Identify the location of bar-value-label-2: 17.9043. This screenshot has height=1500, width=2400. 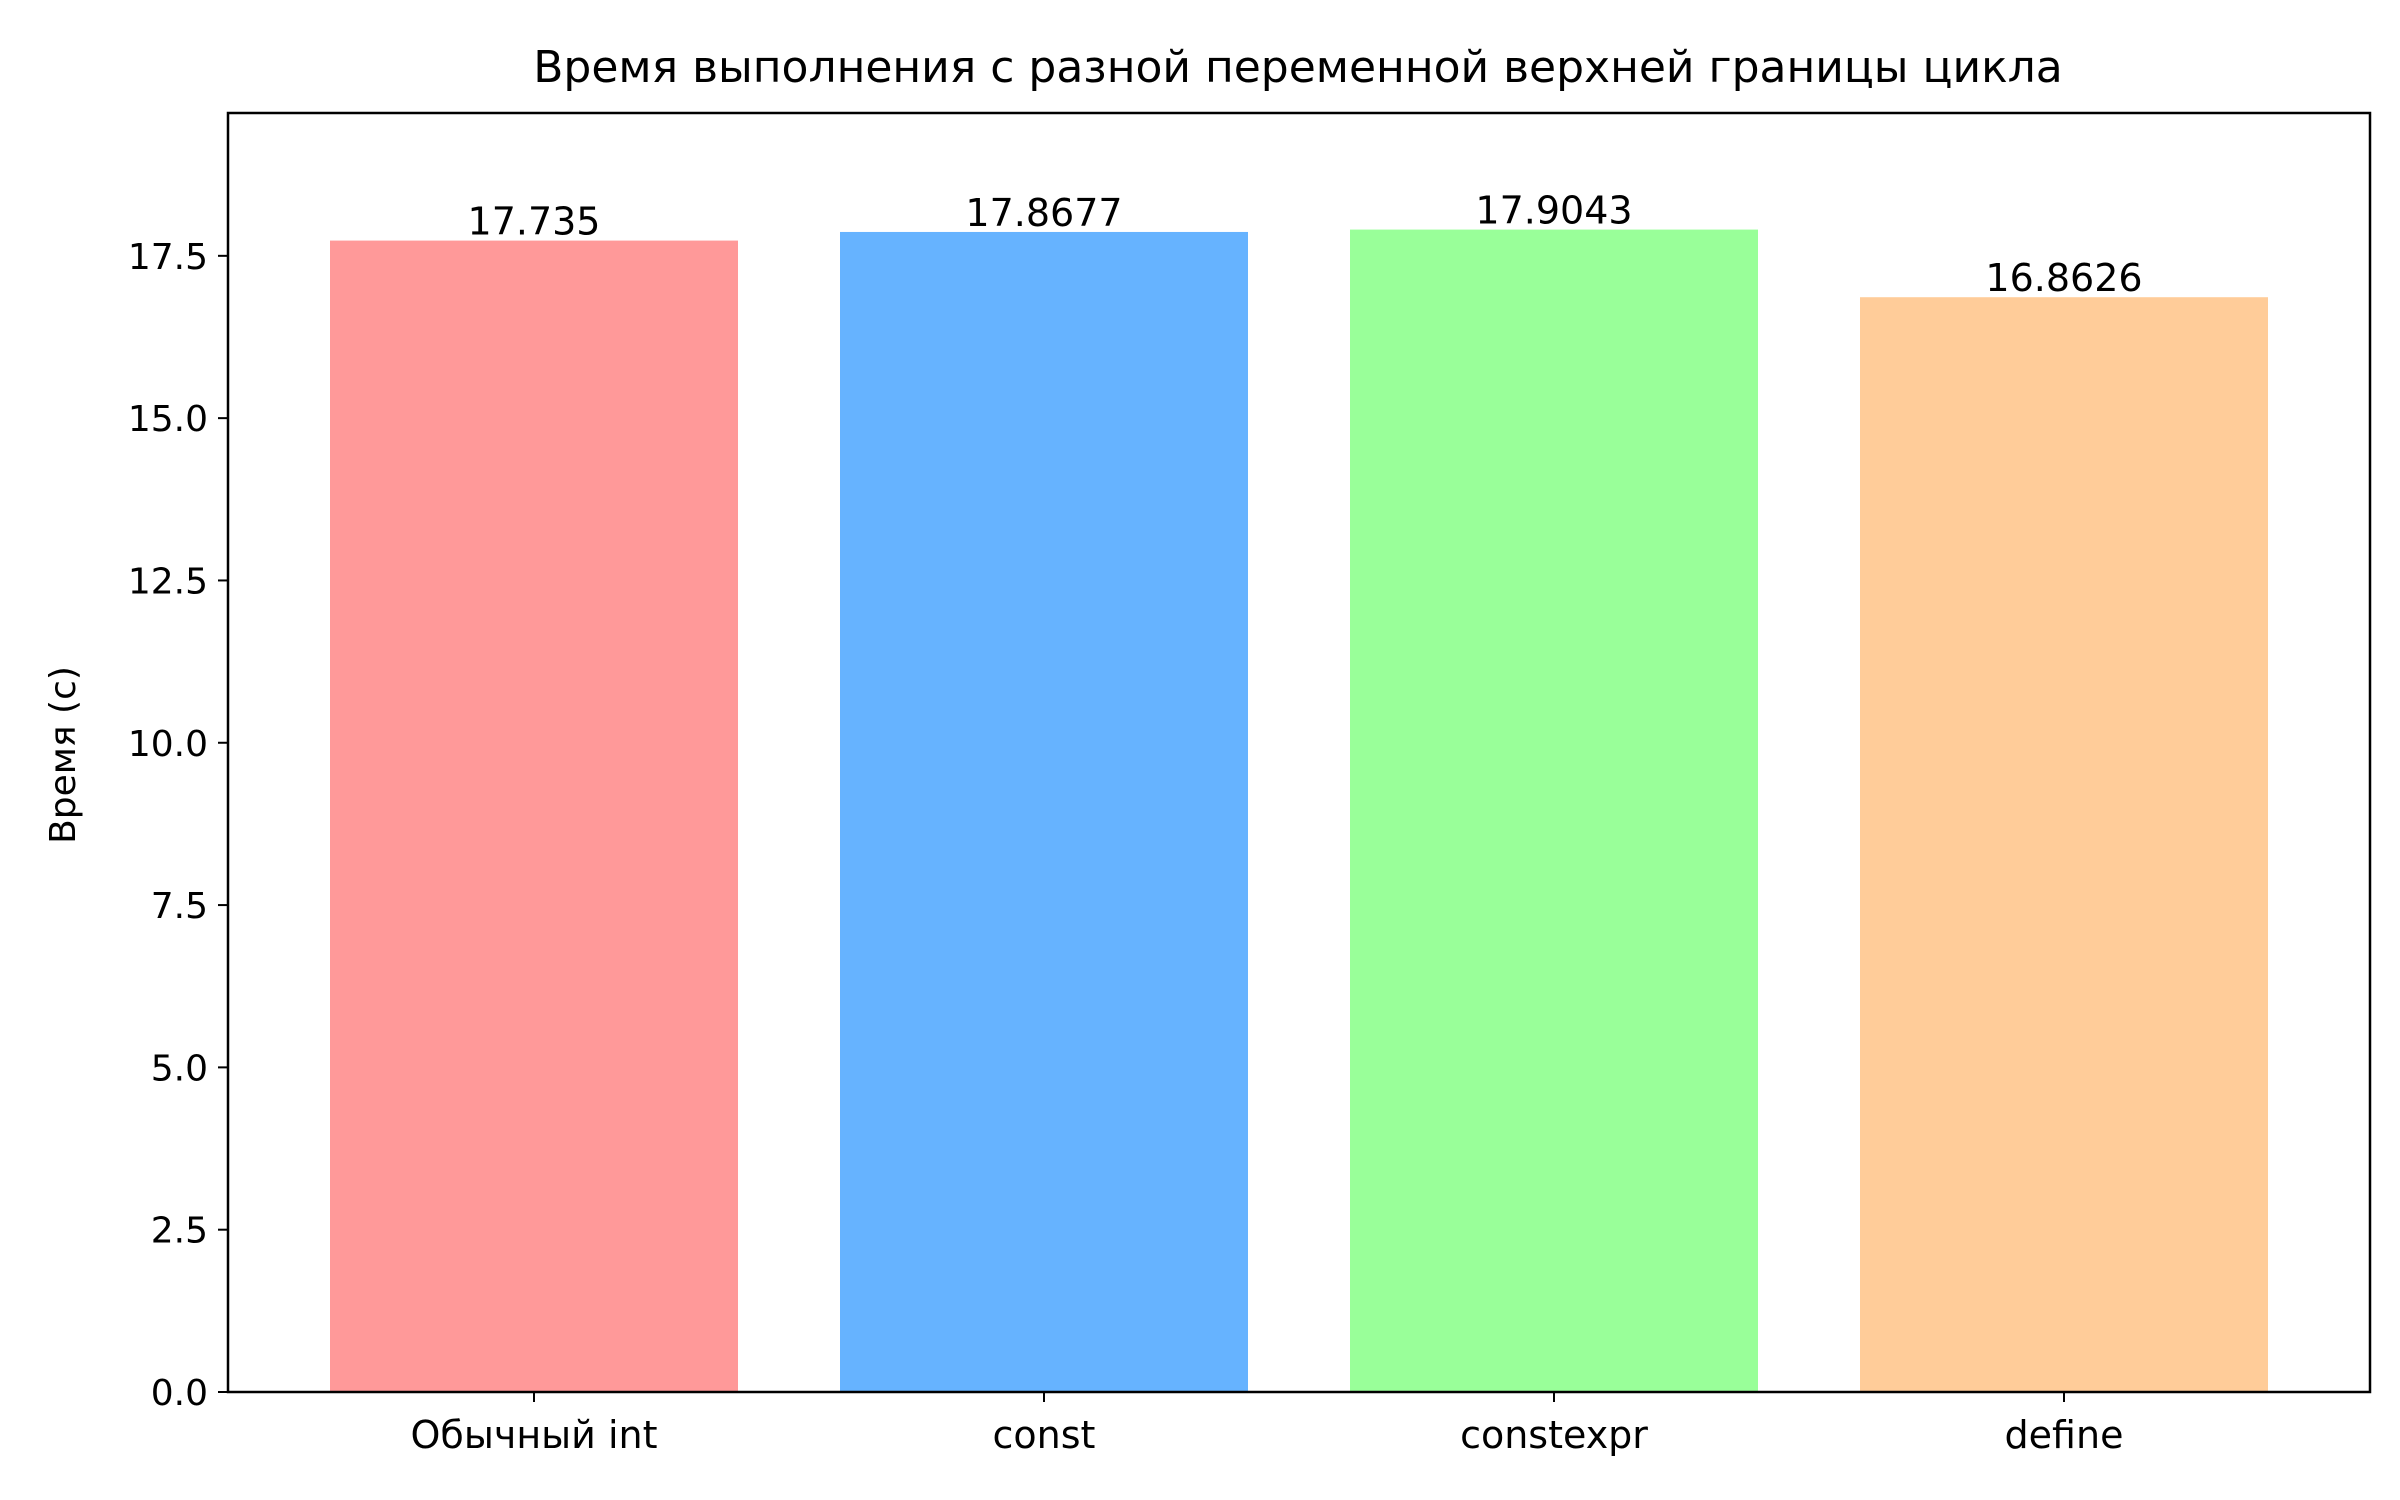
(1553, 211).